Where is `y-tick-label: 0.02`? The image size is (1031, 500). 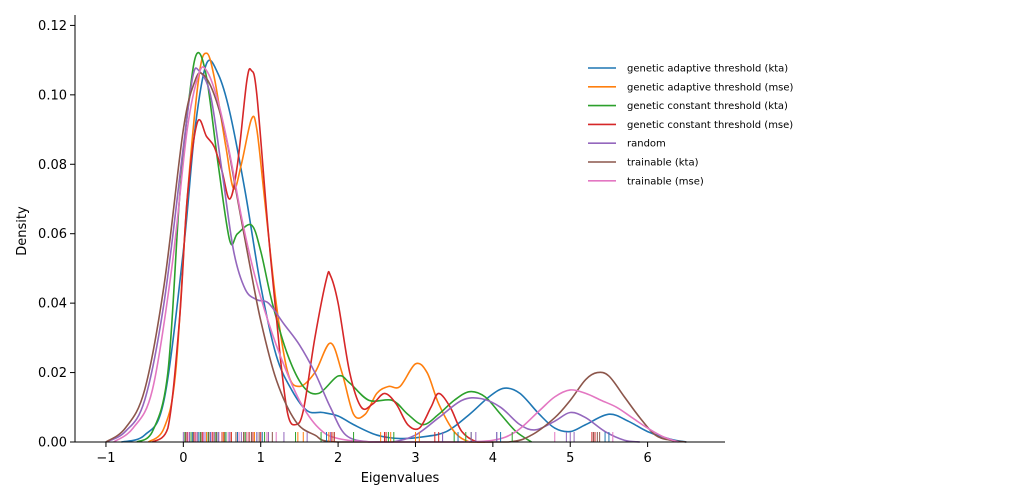 y-tick-label: 0.02 is located at coordinates (52, 373).